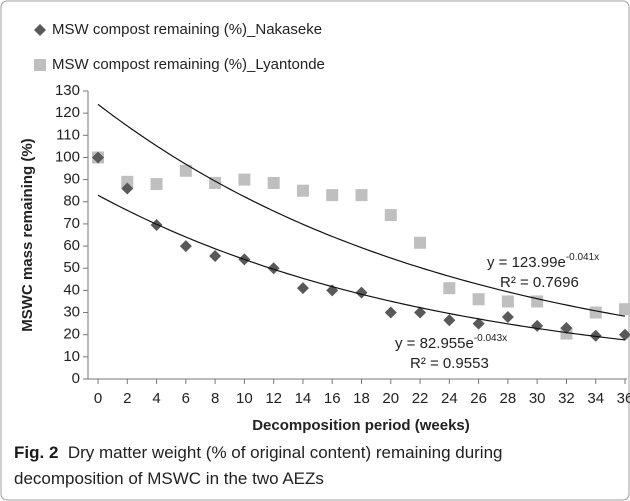  Describe the element at coordinates (539, 282) in the screenshot. I see `r-squared: R² = 0.7696` at that location.